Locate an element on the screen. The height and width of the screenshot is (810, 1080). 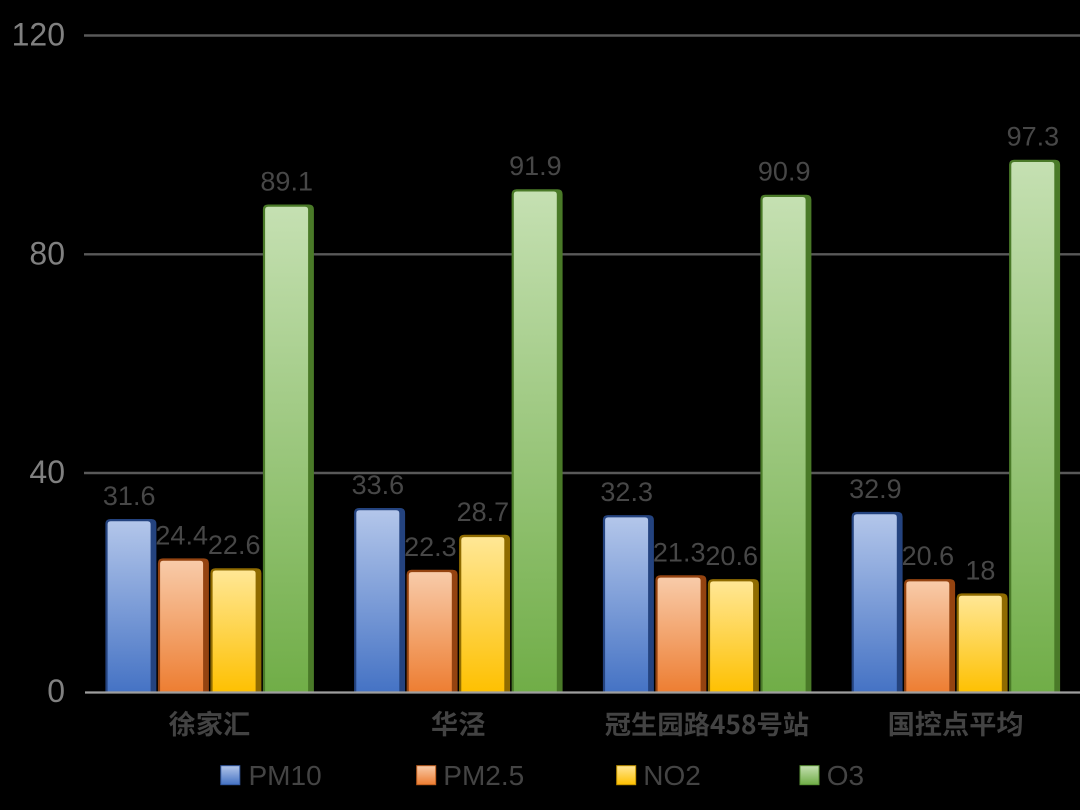
svg-text: O3 is located at coordinates (845, 775).